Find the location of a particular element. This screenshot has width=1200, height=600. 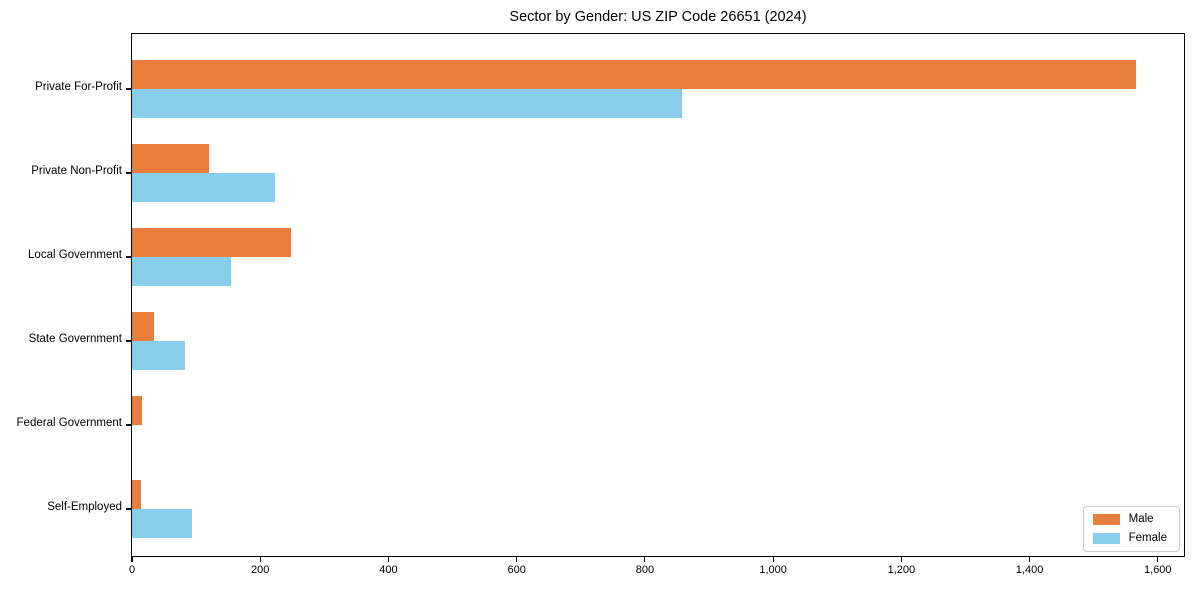

legend-item-female: Female is located at coordinates (1129, 538).